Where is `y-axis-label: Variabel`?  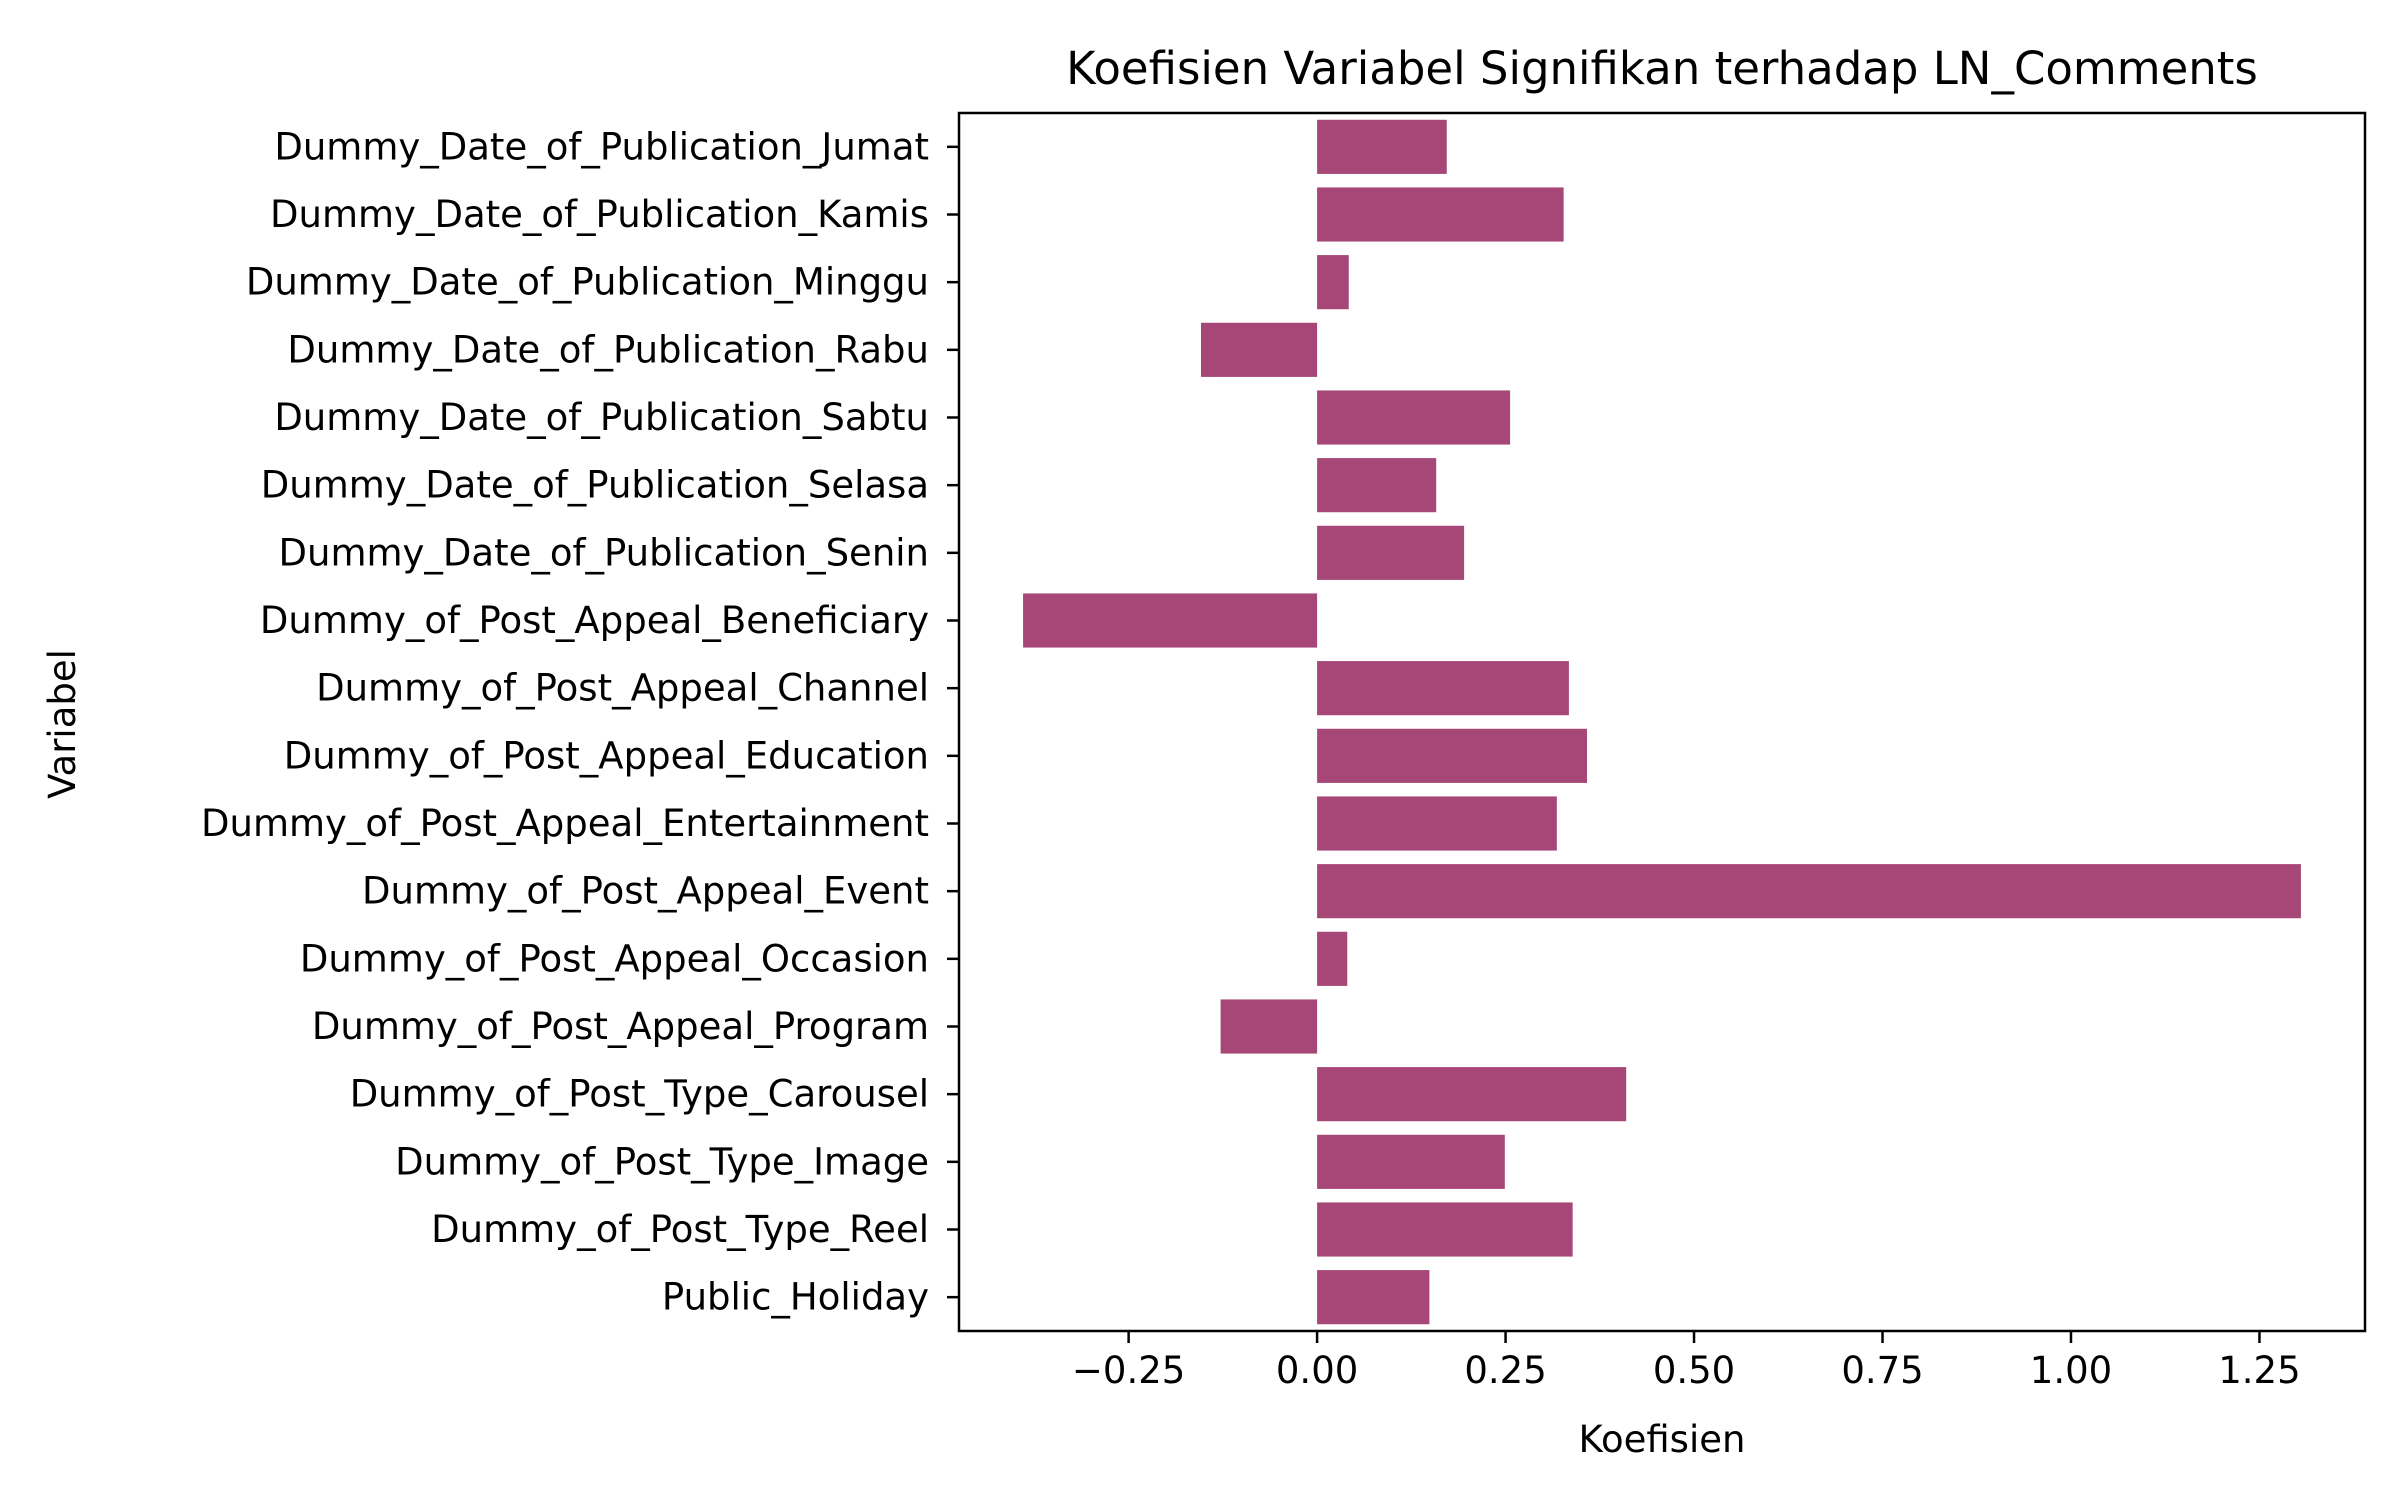 y-axis-label: Variabel is located at coordinates (62, 724).